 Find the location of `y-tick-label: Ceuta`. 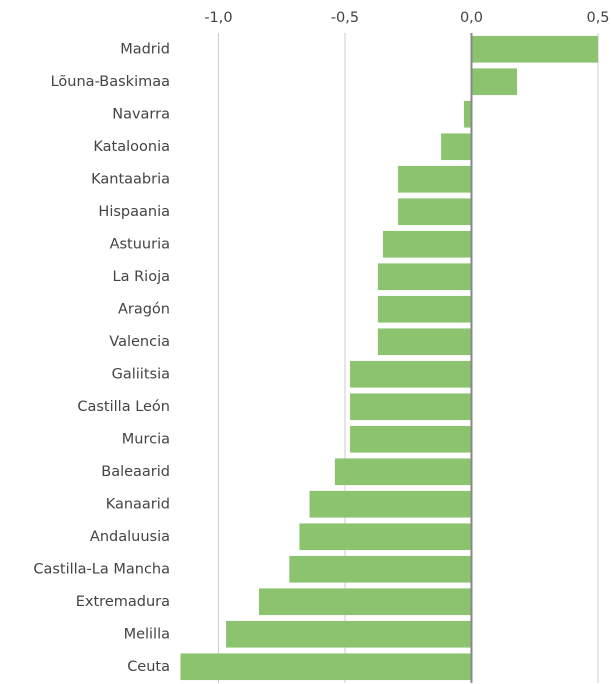

y-tick-label: Ceuta is located at coordinates (148, 667).